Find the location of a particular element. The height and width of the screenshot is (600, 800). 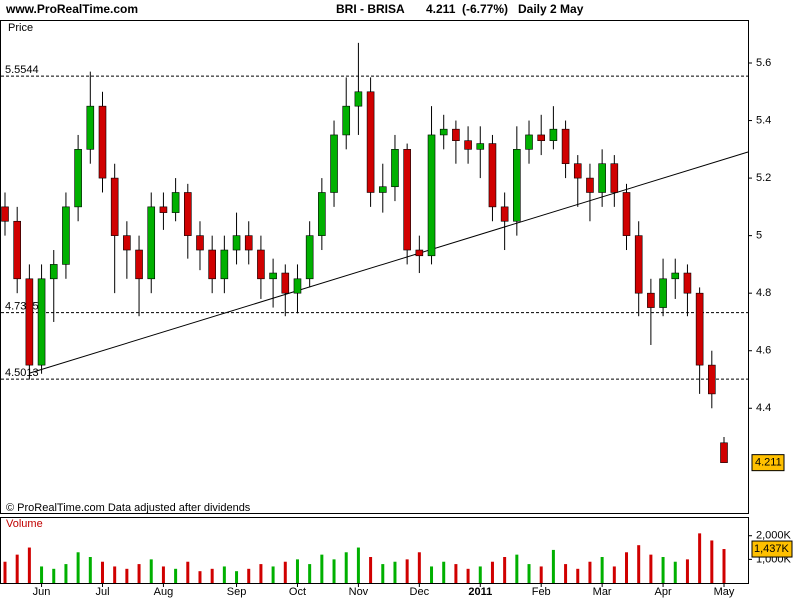

last-volume-box is located at coordinates (772, 549).